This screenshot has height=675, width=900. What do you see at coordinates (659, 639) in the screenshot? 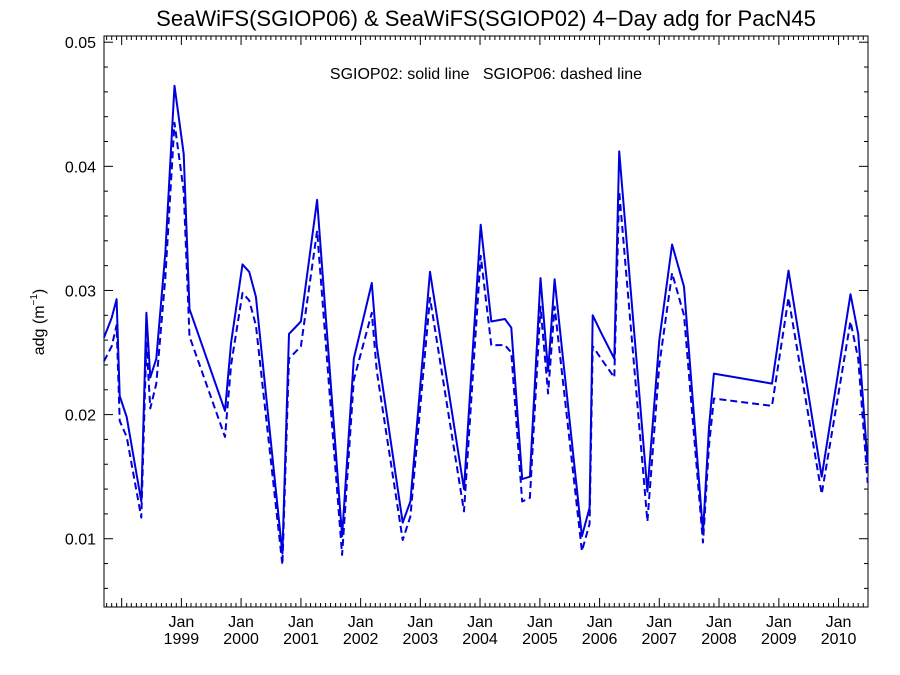
I see `x-tick-label-year: 2007` at bounding box center [659, 639].